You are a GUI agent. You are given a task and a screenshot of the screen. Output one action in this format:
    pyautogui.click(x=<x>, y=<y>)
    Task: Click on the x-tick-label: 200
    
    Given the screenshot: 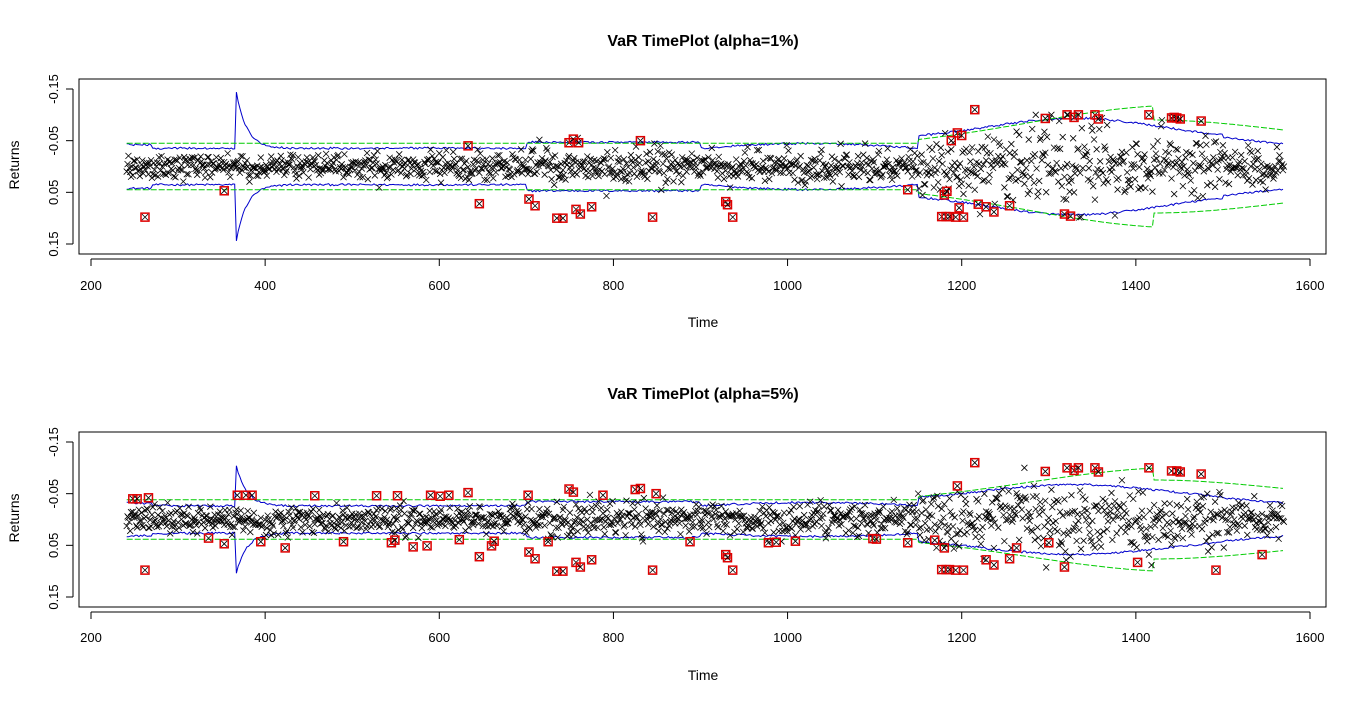 What is the action you would take?
    pyautogui.click(x=91, y=285)
    